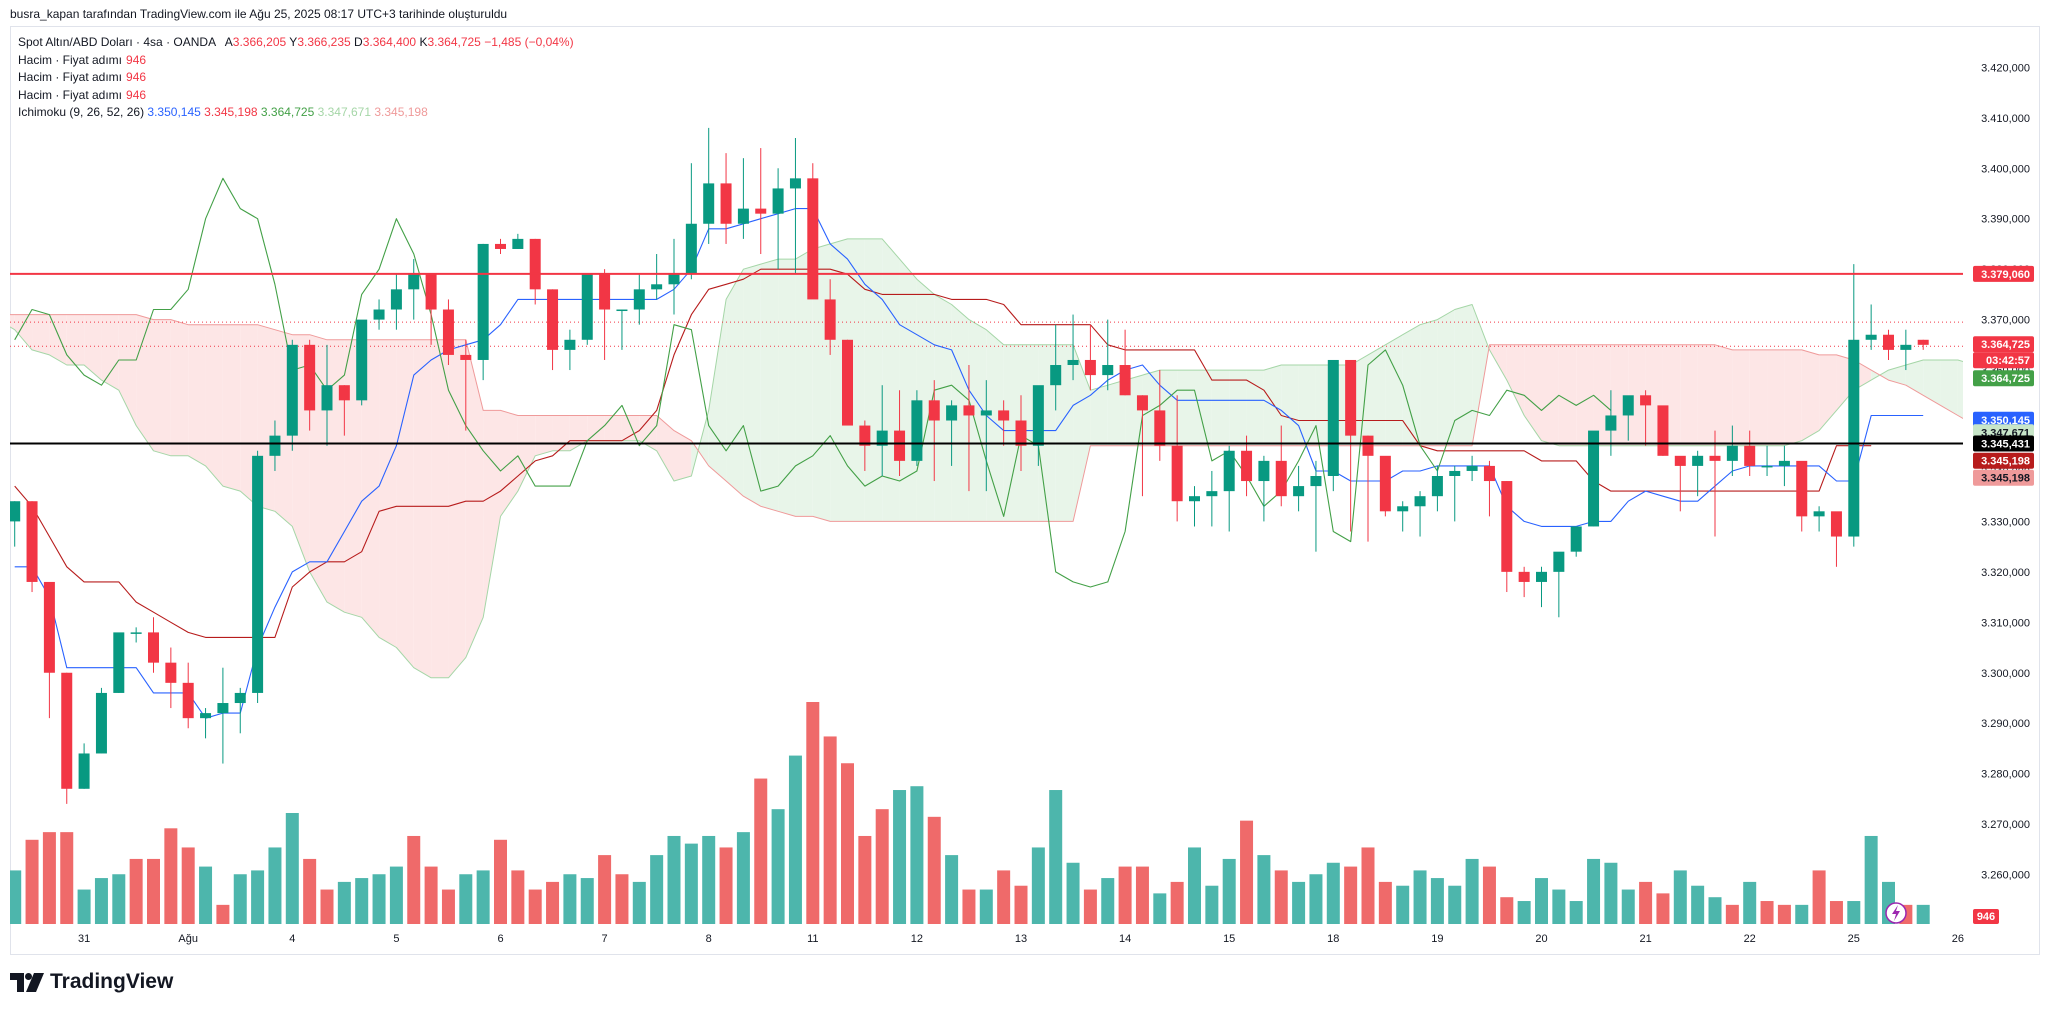 The width and height of the screenshot is (2048, 1014). What do you see at coordinates (454, 42) in the screenshot?
I see `legend-close: 3.364,725` at bounding box center [454, 42].